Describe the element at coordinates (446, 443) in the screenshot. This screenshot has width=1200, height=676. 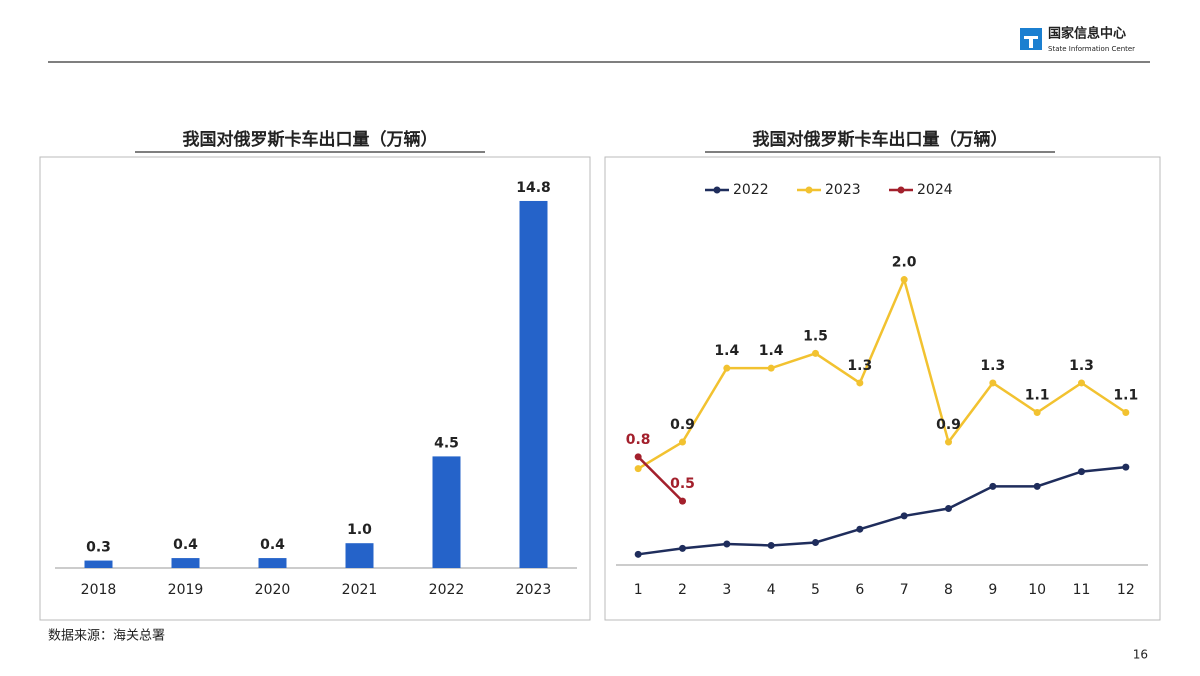
I see `value-label: 4.5` at that location.